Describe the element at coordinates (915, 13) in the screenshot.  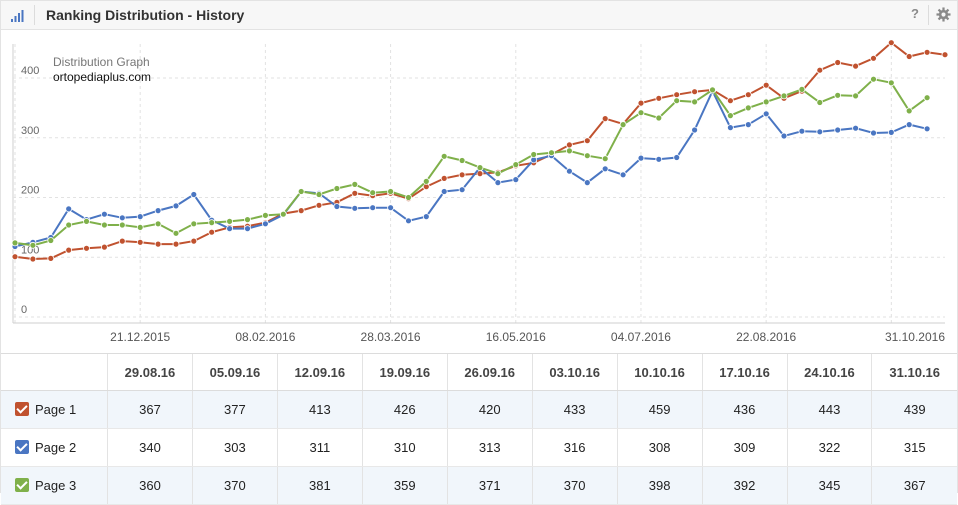
I see `help-icon: ?` at that location.